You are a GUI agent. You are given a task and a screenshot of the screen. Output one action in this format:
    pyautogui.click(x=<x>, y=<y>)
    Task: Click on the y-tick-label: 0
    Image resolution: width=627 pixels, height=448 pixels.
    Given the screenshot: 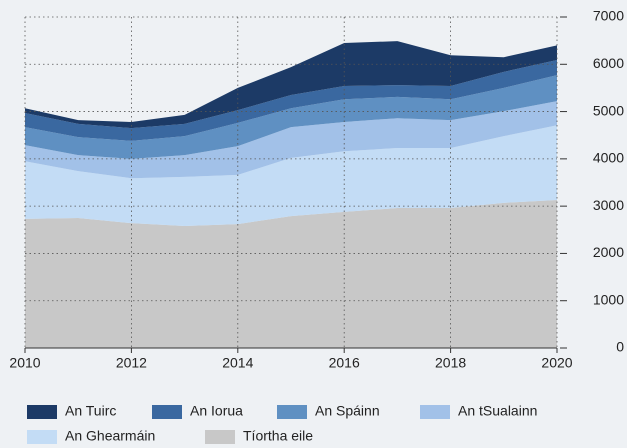 What is the action you would take?
    pyautogui.click(x=620, y=347)
    